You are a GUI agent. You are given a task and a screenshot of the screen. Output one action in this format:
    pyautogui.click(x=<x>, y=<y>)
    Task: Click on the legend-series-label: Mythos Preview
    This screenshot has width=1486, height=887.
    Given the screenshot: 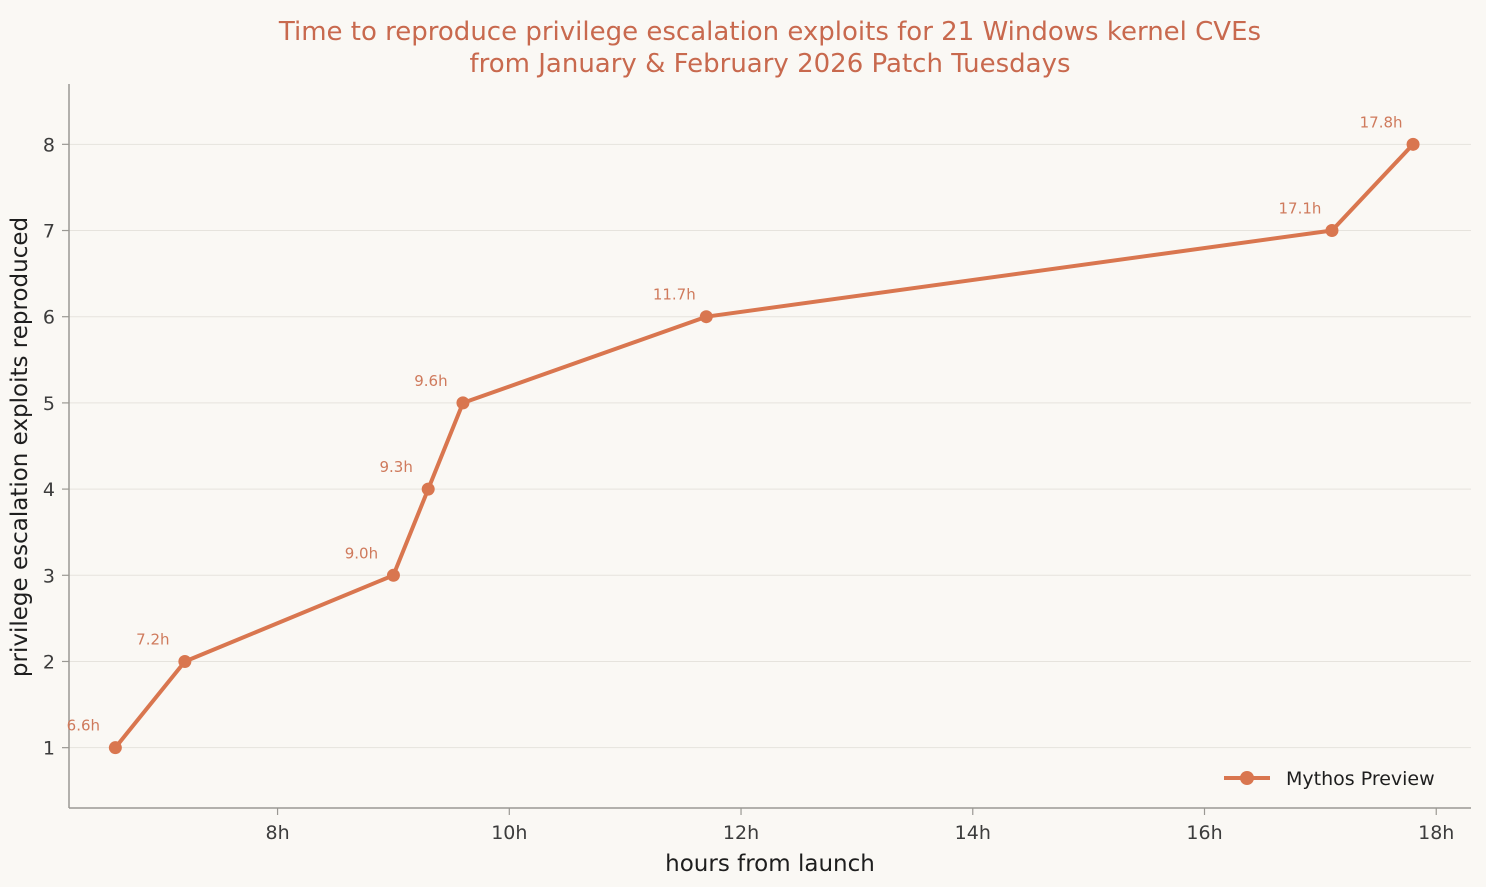 What is the action you would take?
    pyautogui.click(x=1360, y=779)
    